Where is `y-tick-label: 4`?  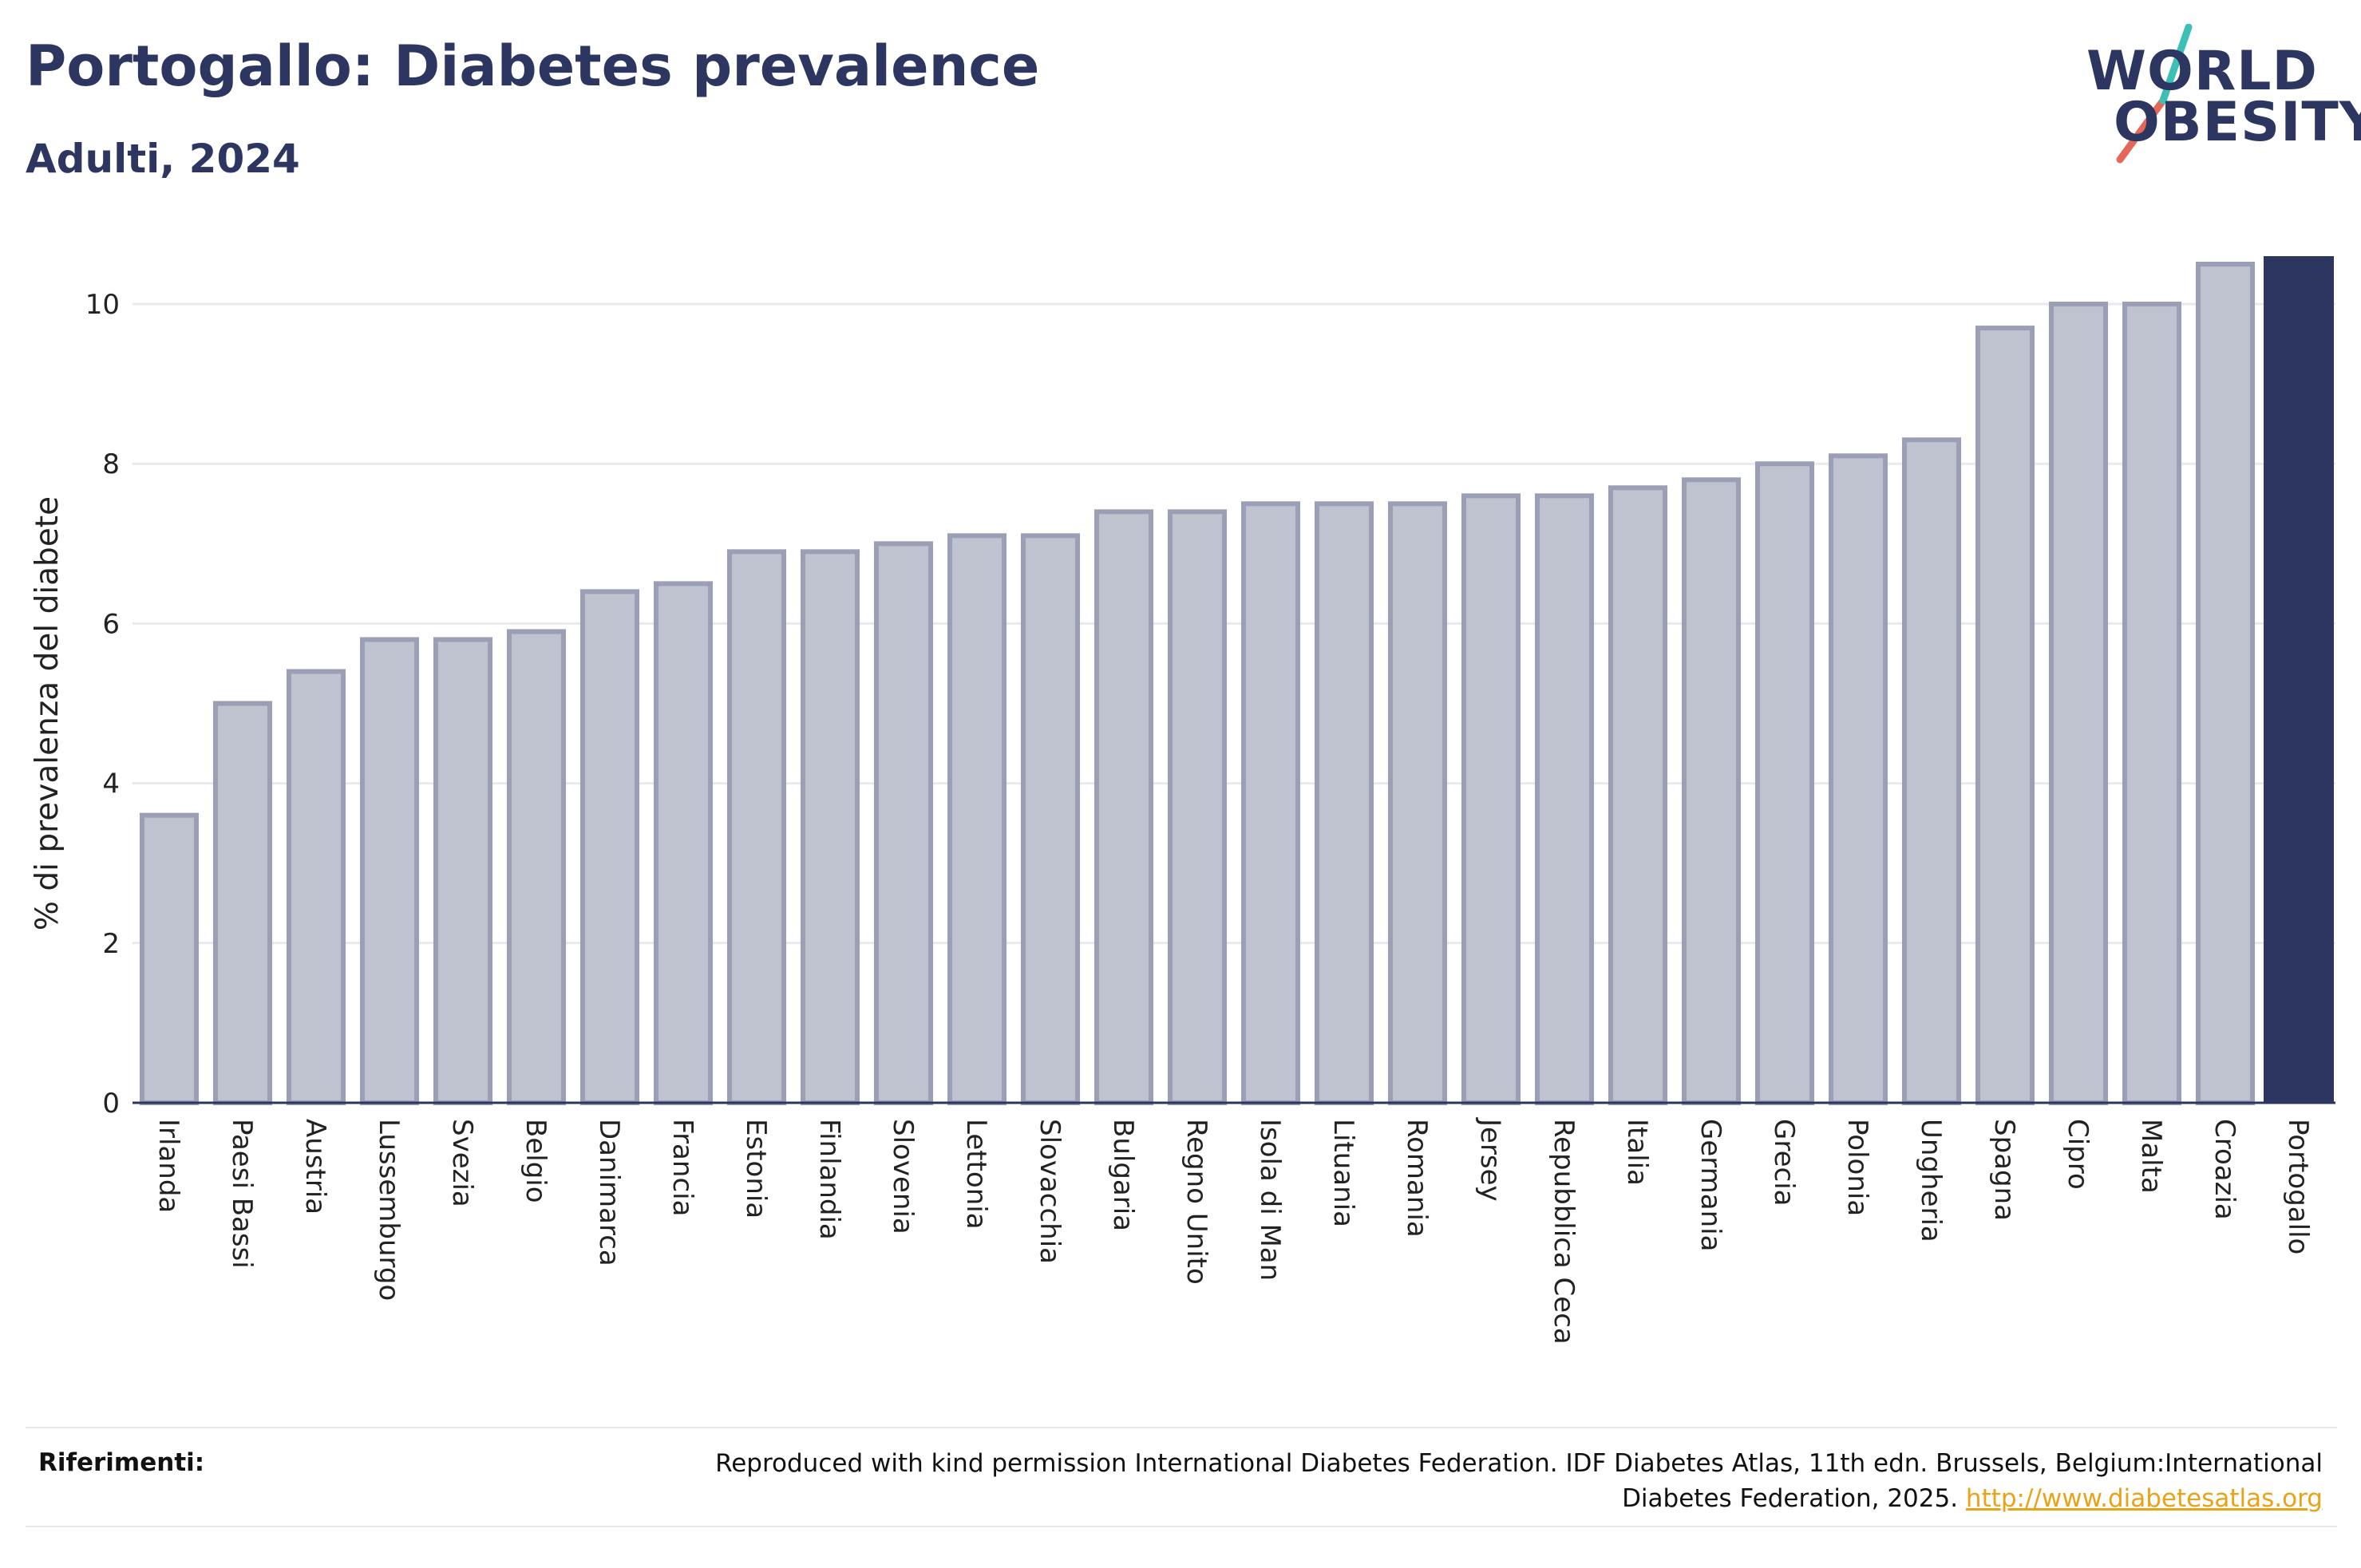 y-tick-label: 4 is located at coordinates (111, 784).